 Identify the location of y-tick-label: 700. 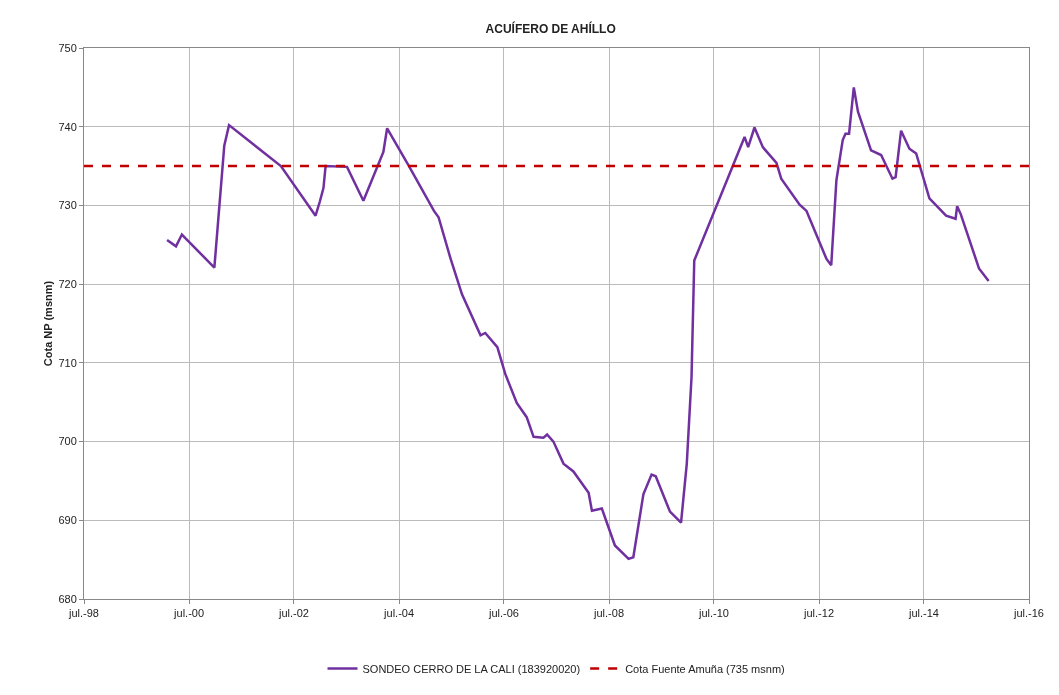
(67, 441).